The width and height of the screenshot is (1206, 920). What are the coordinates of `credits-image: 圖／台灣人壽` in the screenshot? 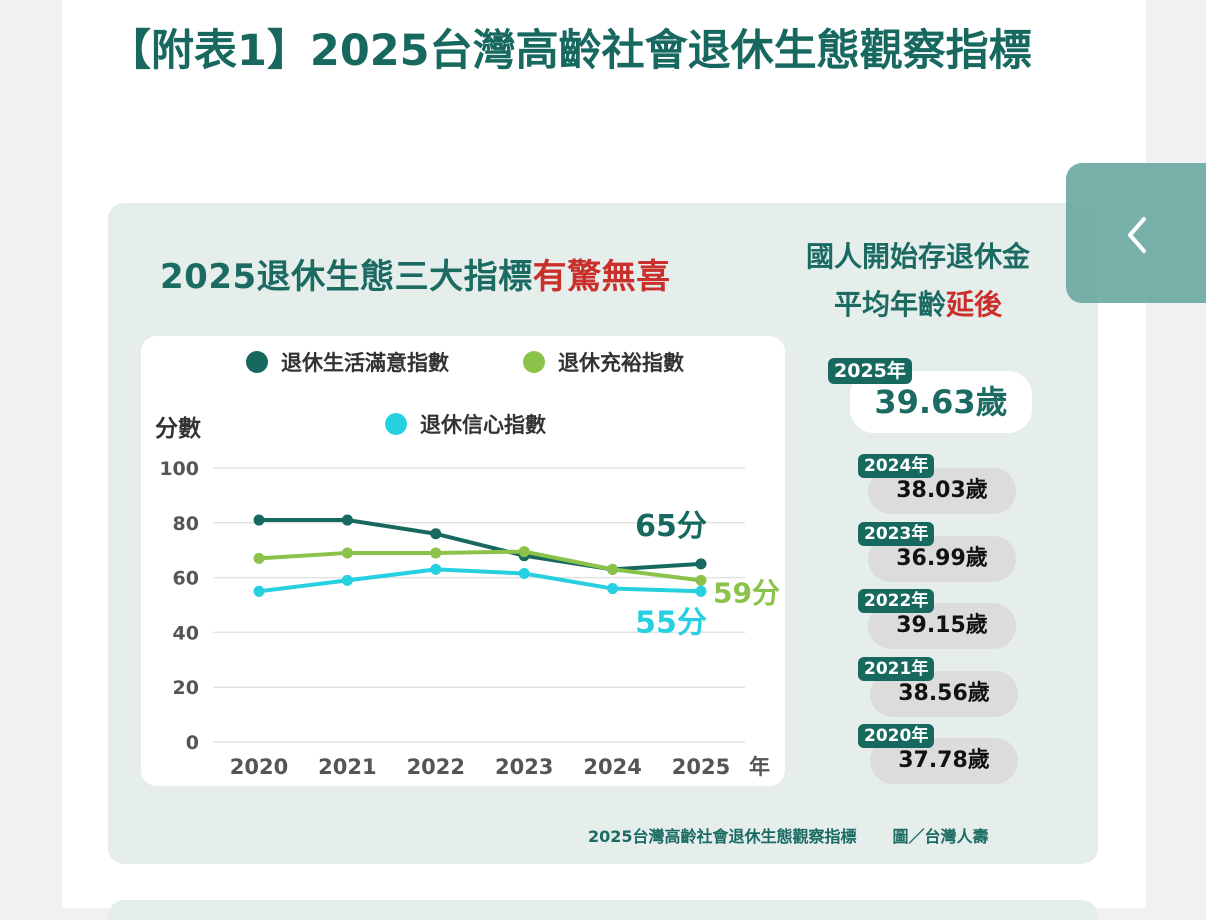 It's located at (940, 836).